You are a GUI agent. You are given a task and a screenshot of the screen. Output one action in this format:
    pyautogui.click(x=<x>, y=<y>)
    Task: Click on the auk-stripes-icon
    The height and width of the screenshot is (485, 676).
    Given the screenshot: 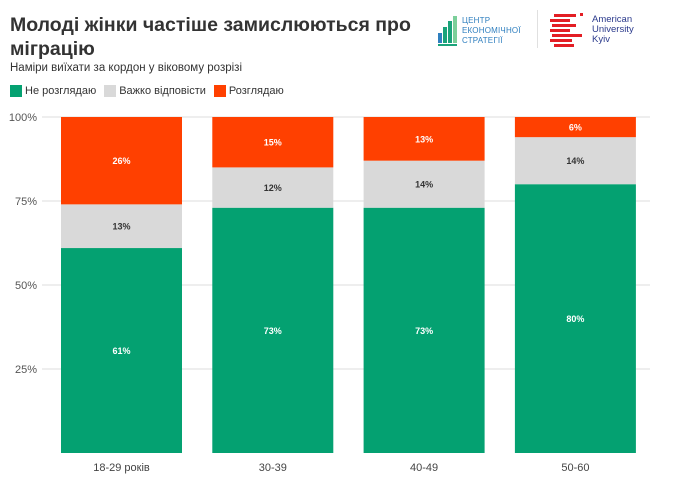 What is the action you would take?
    pyautogui.click(x=566, y=30)
    